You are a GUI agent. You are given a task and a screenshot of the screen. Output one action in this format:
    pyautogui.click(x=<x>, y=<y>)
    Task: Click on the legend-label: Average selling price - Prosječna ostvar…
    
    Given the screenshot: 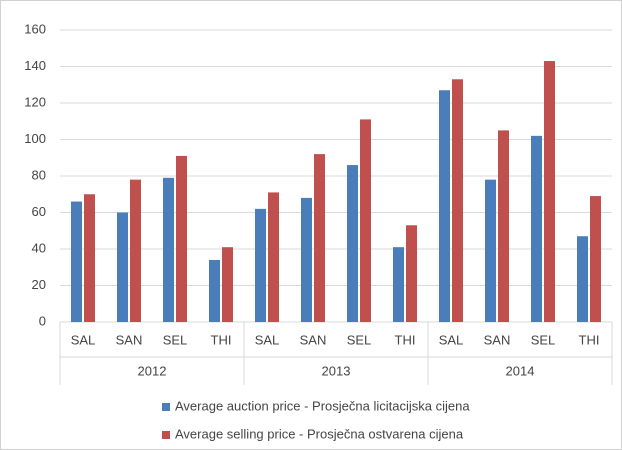 What is the action you would take?
    pyautogui.click(x=319, y=433)
    